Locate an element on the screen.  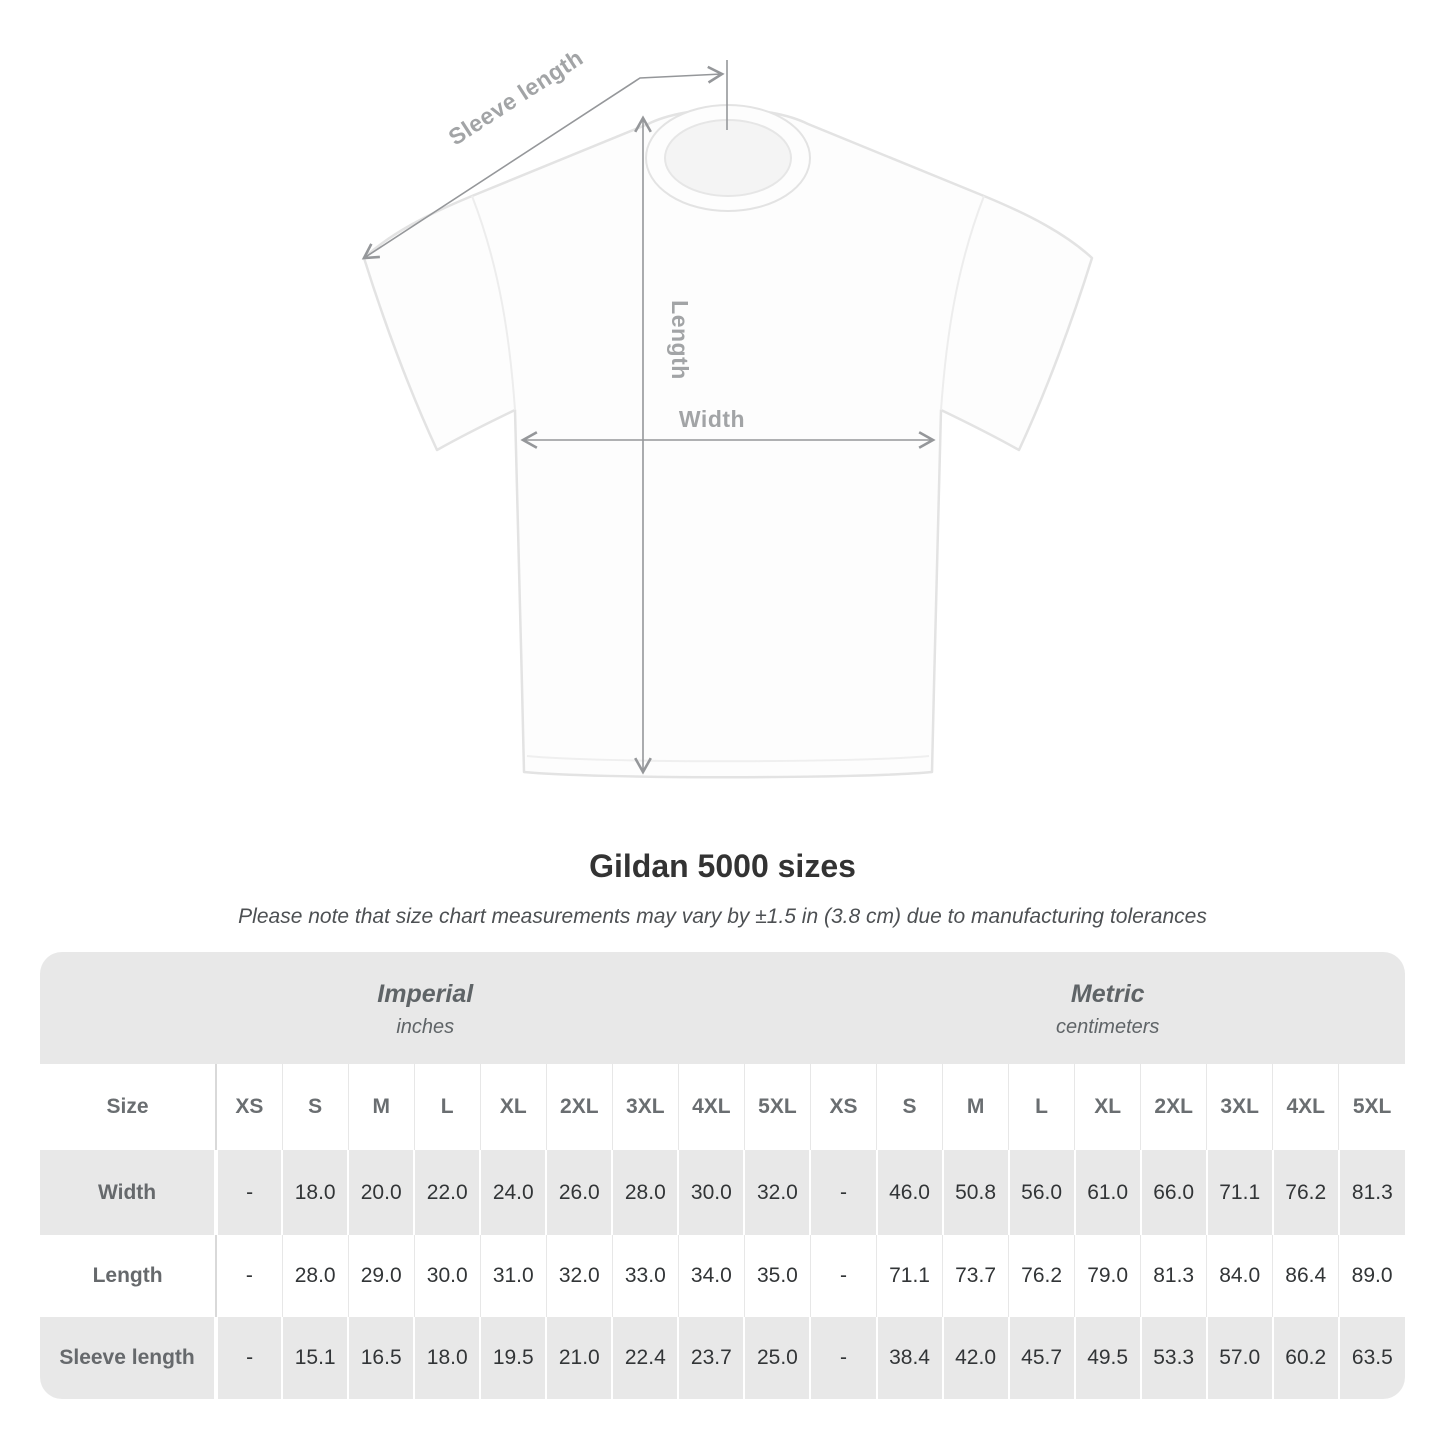
imperial-size-l: L is located at coordinates (447, 1107).